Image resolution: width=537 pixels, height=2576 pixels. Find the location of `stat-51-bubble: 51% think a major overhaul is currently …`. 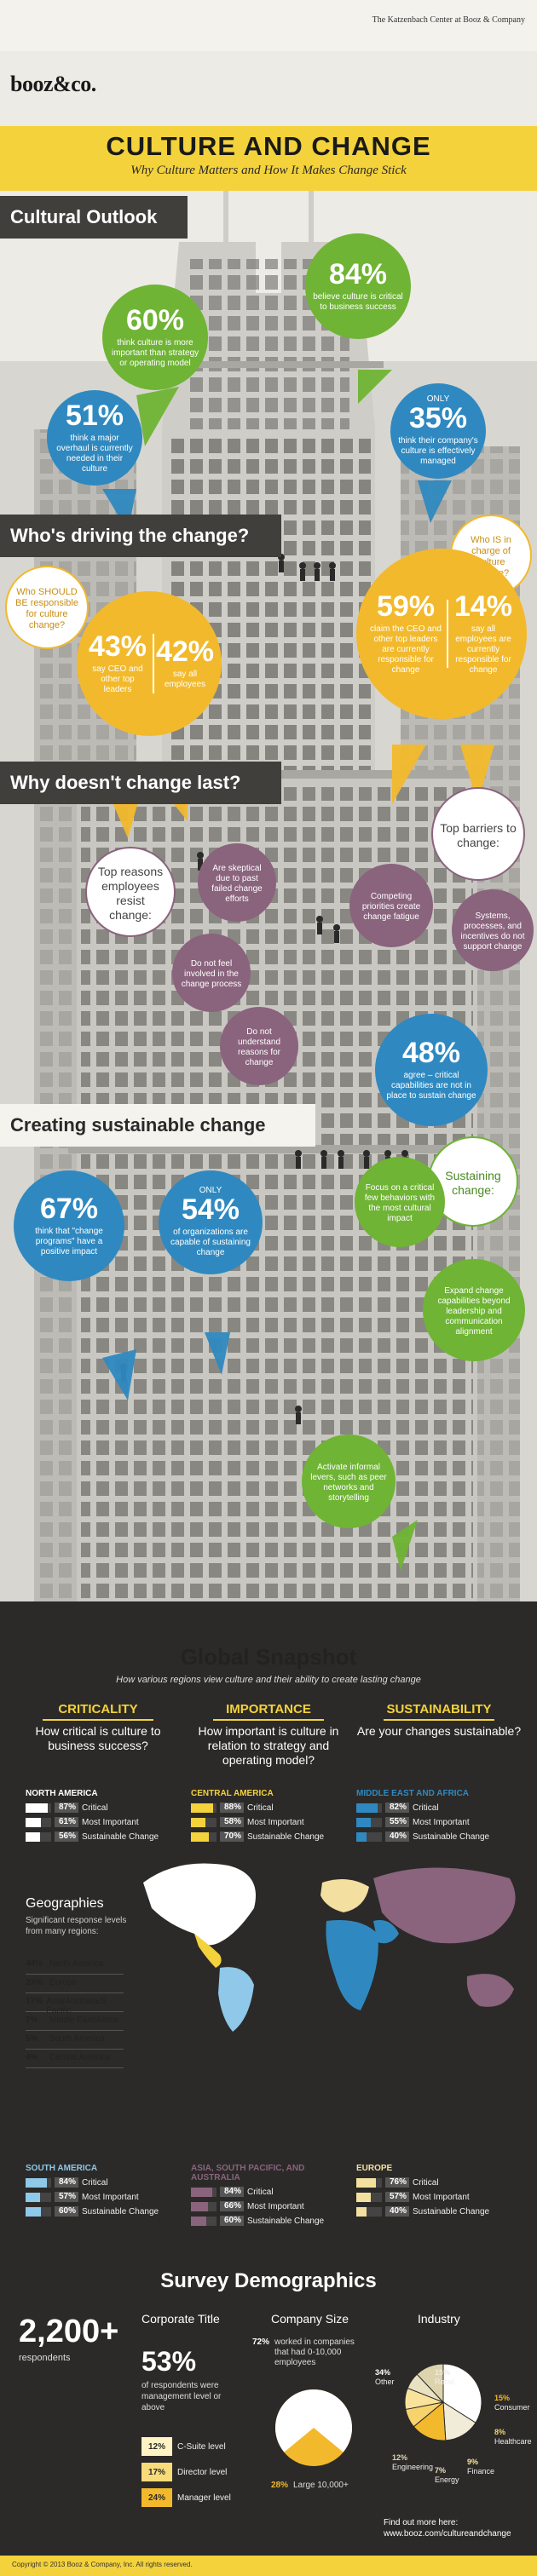

stat-51-bubble: 51% think a major overhaul is currently … is located at coordinates (94, 438).